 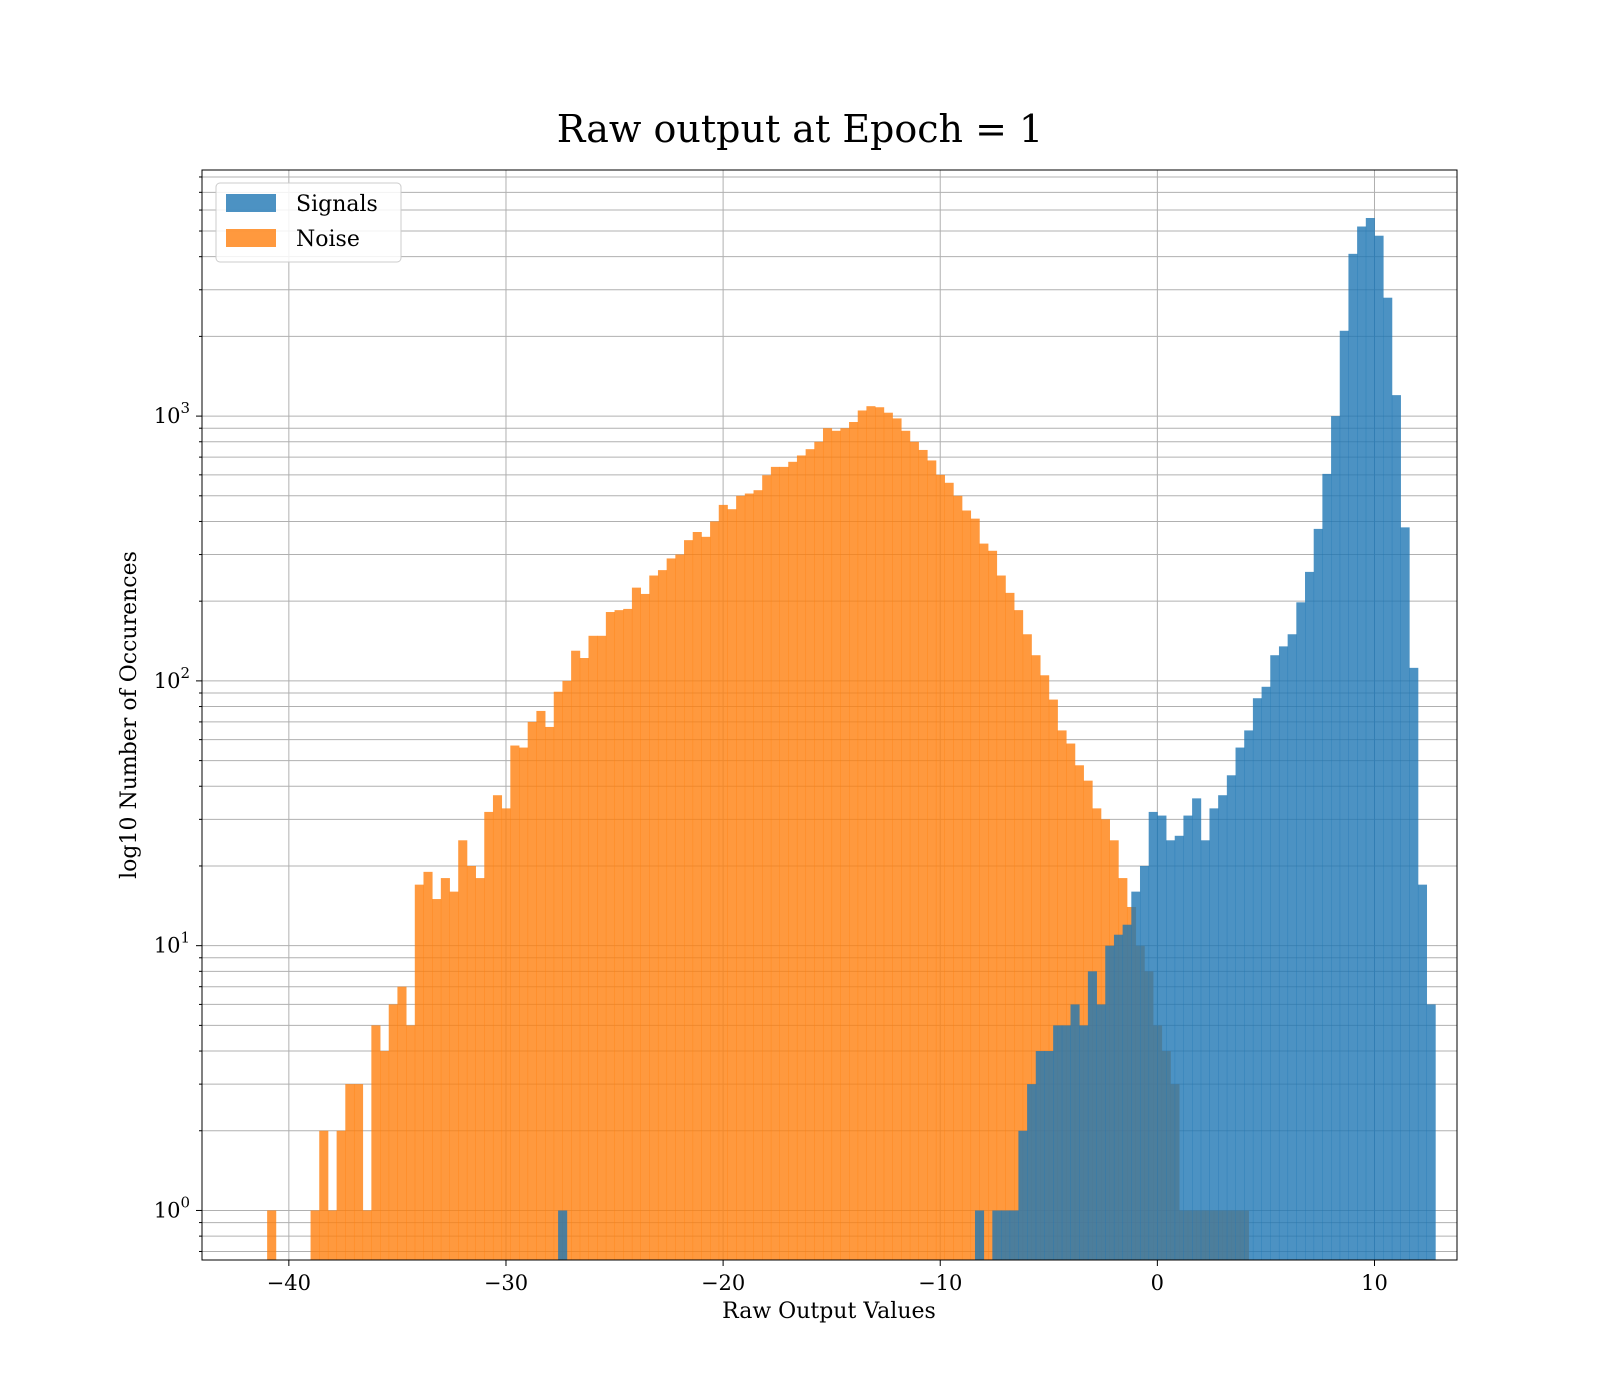 What do you see at coordinates (506, 1283) in the screenshot?
I see `x-tick-label: −30` at bounding box center [506, 1283].